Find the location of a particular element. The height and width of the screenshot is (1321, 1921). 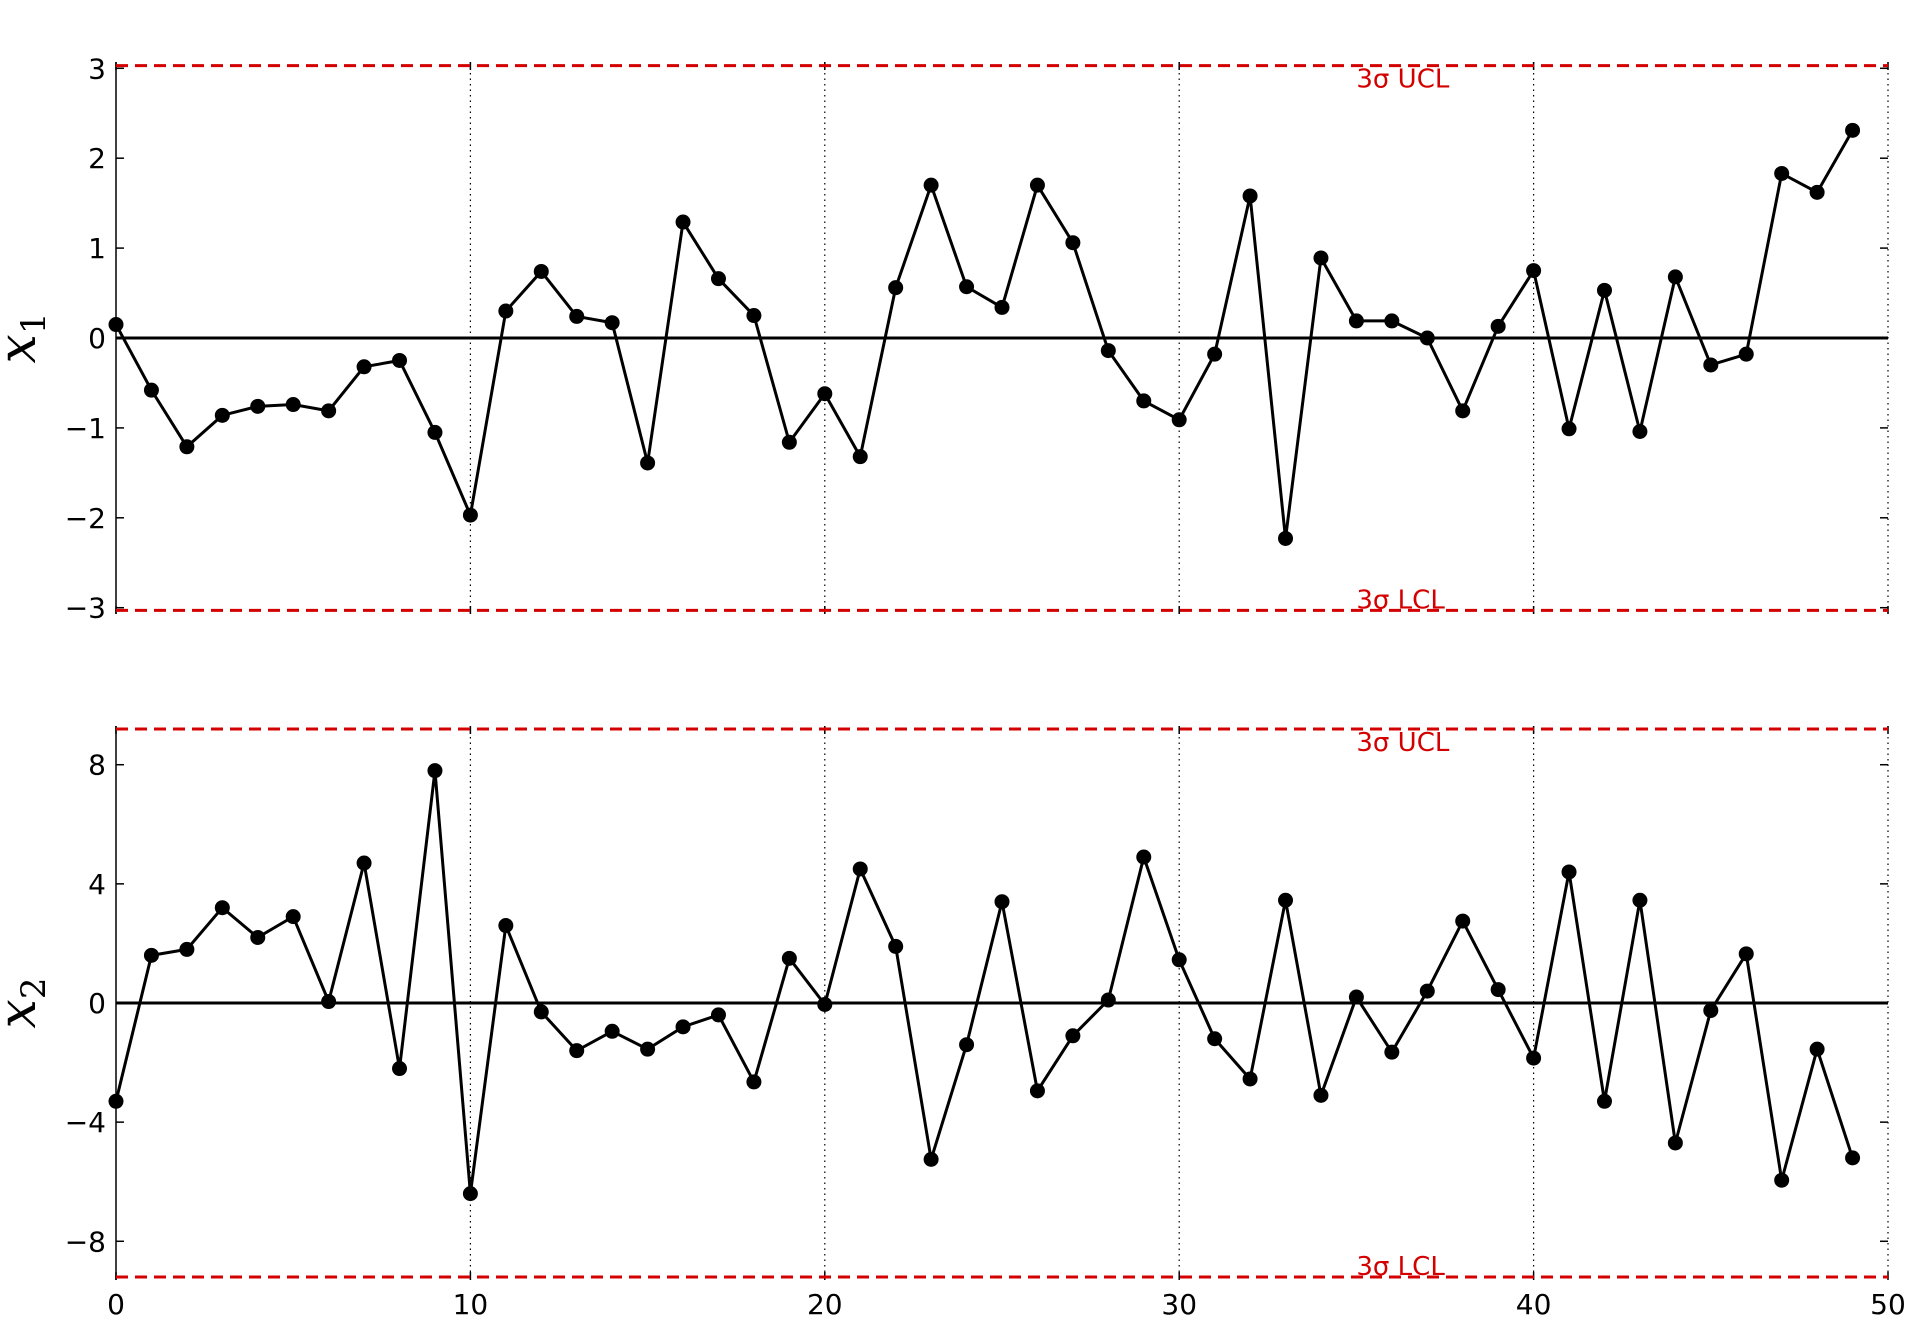

y-axis-label-main: x is located at coordinates (24, 348).